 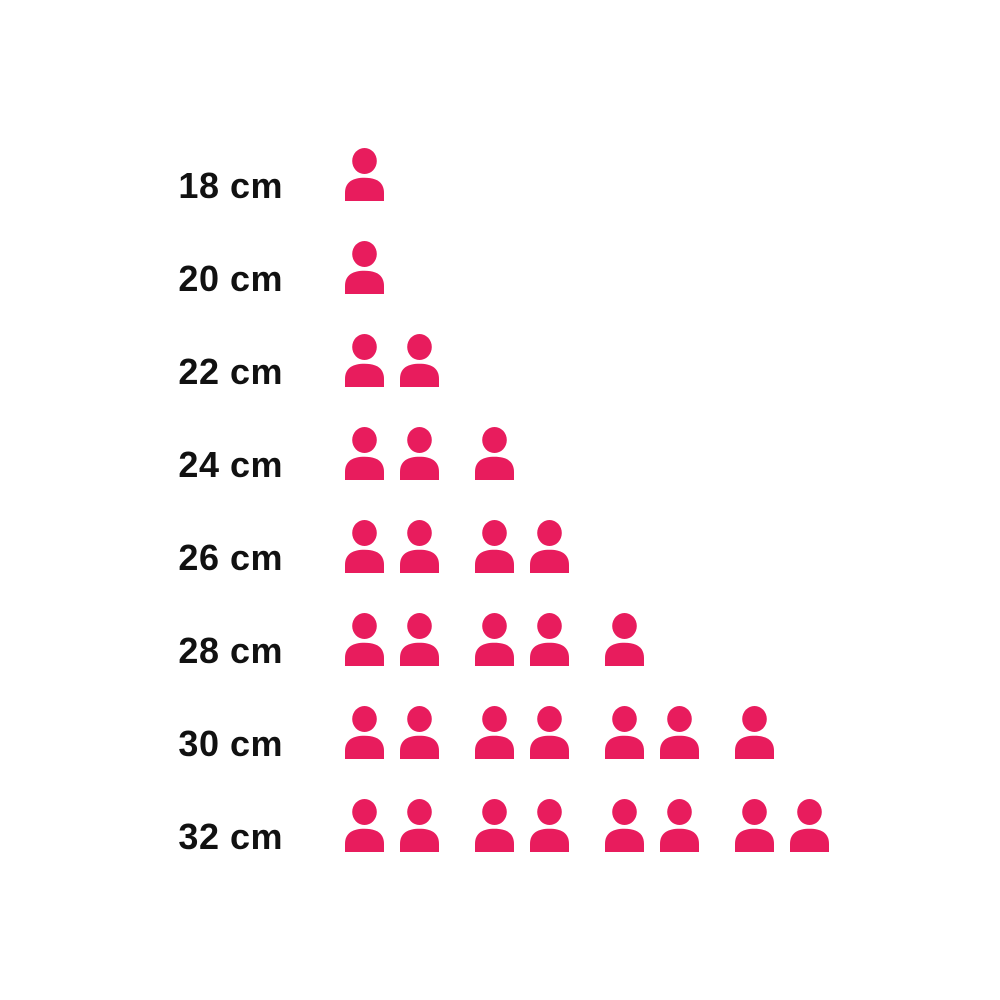 What do you see at coordinates (230, 278) in the screenshot?
I see `category-label: 20 cm` at bounding box center [230, 278].